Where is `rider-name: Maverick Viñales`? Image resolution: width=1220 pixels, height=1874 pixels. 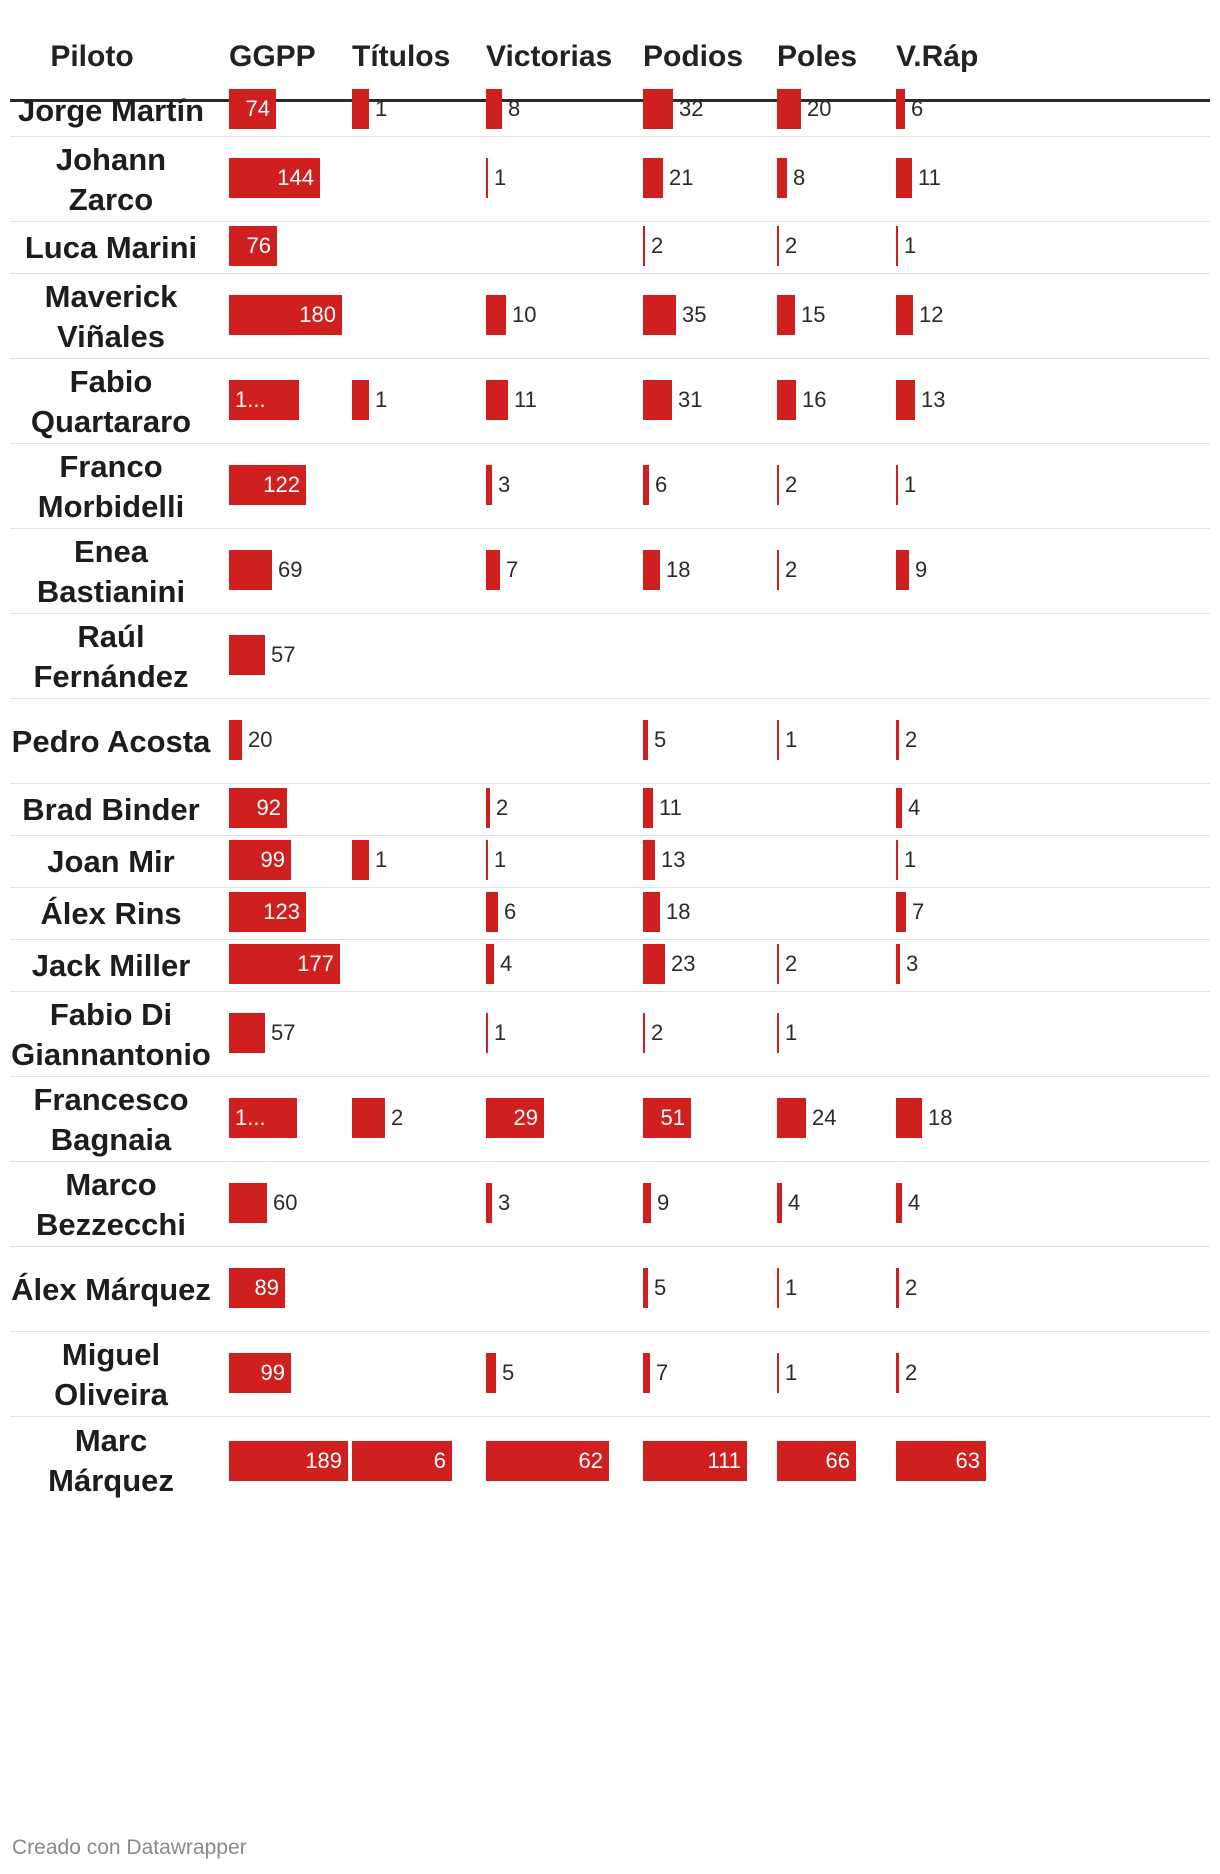
rider-name: Maverick Viñales is located at coordinates (111, 316).